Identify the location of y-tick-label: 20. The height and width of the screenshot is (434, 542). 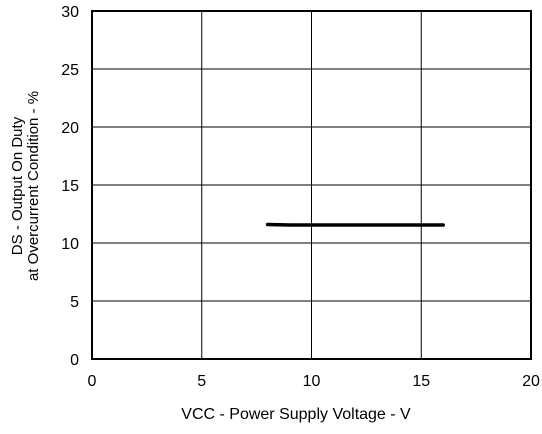
(70, 128).